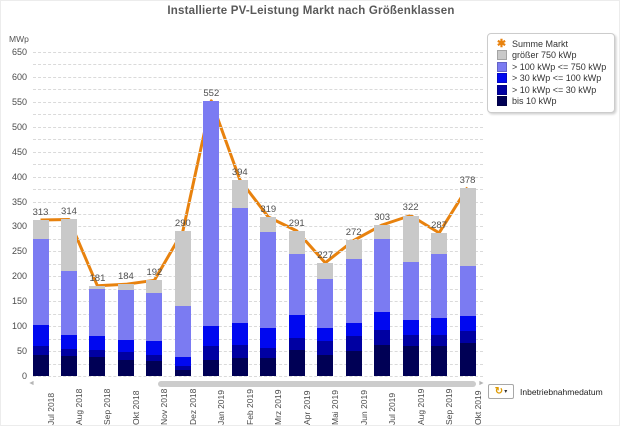 This screenshot has height=426, width=620. What do you see at coordinates (551, 79) in the screenshot?
I see `legend-item: > 30 kWp <= 100 kWp` at bounding box center [551, 79].